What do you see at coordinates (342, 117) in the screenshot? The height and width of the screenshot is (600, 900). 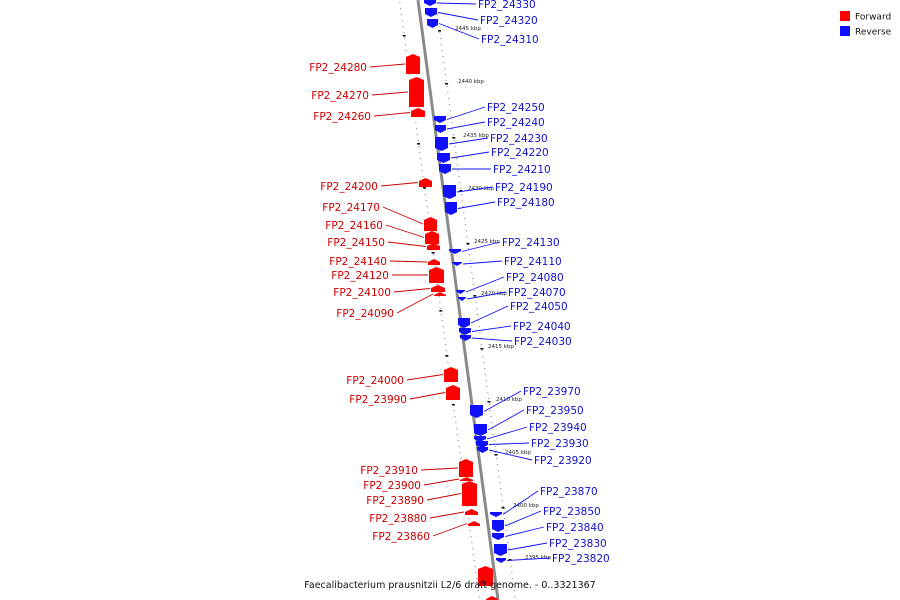 I see `forward-gene-label: FP2_24260` at bounding box center [342, 117].